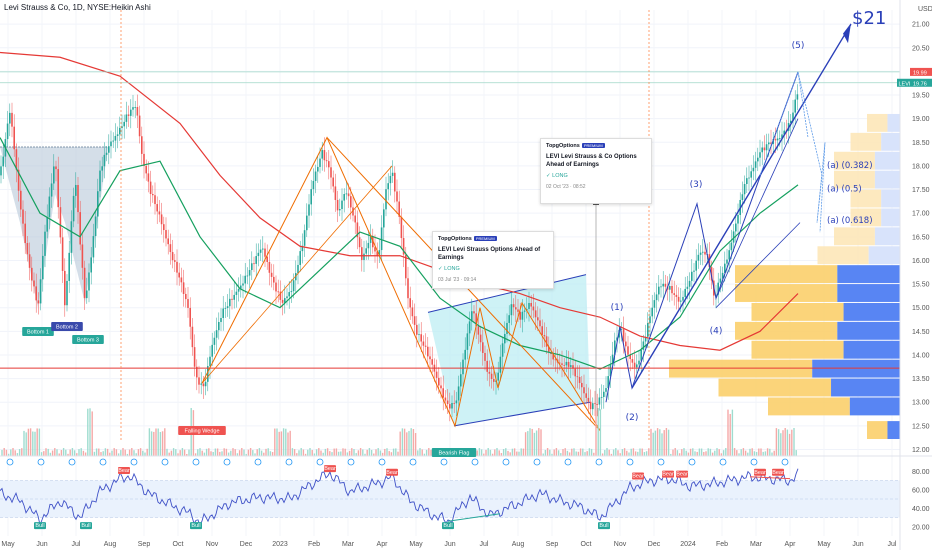 The image size is (932, 550). I want to click on time-tick-label: Mar, so click(756, 544).